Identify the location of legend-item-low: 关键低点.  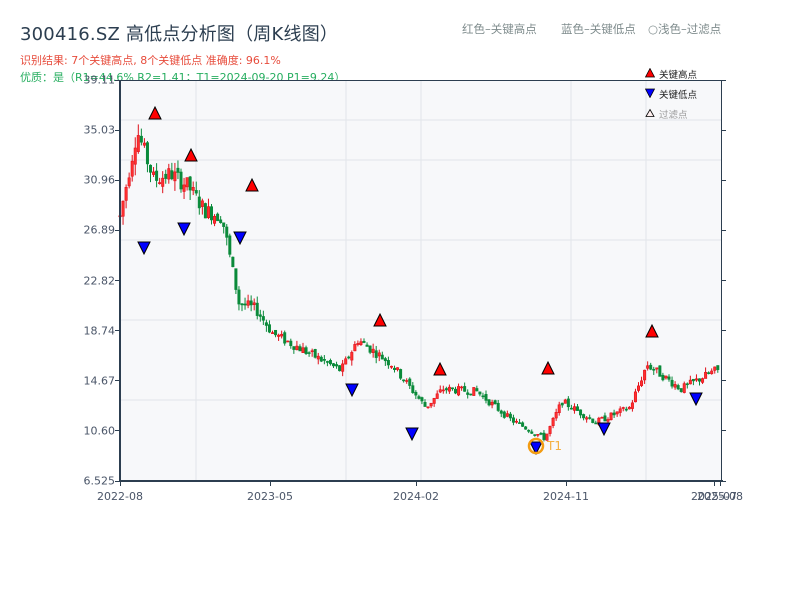
(670, 94).